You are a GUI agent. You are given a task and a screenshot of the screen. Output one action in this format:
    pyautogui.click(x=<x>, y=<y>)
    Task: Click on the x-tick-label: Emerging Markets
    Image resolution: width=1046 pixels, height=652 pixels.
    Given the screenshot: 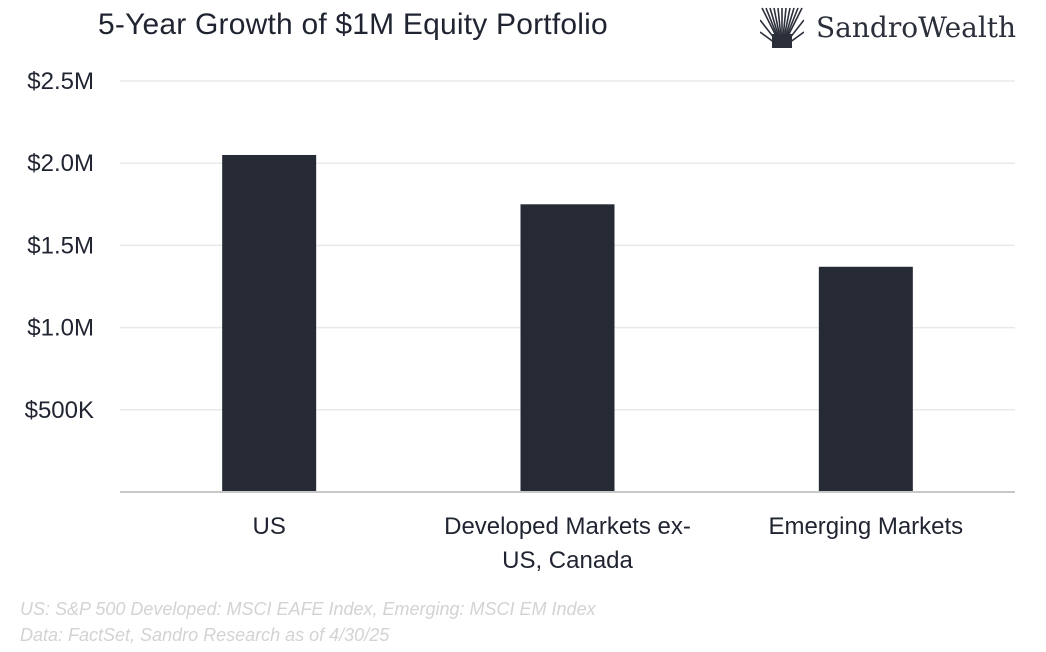 What is the action you would take?
    pyautogui.click(x=865, y=526)
    